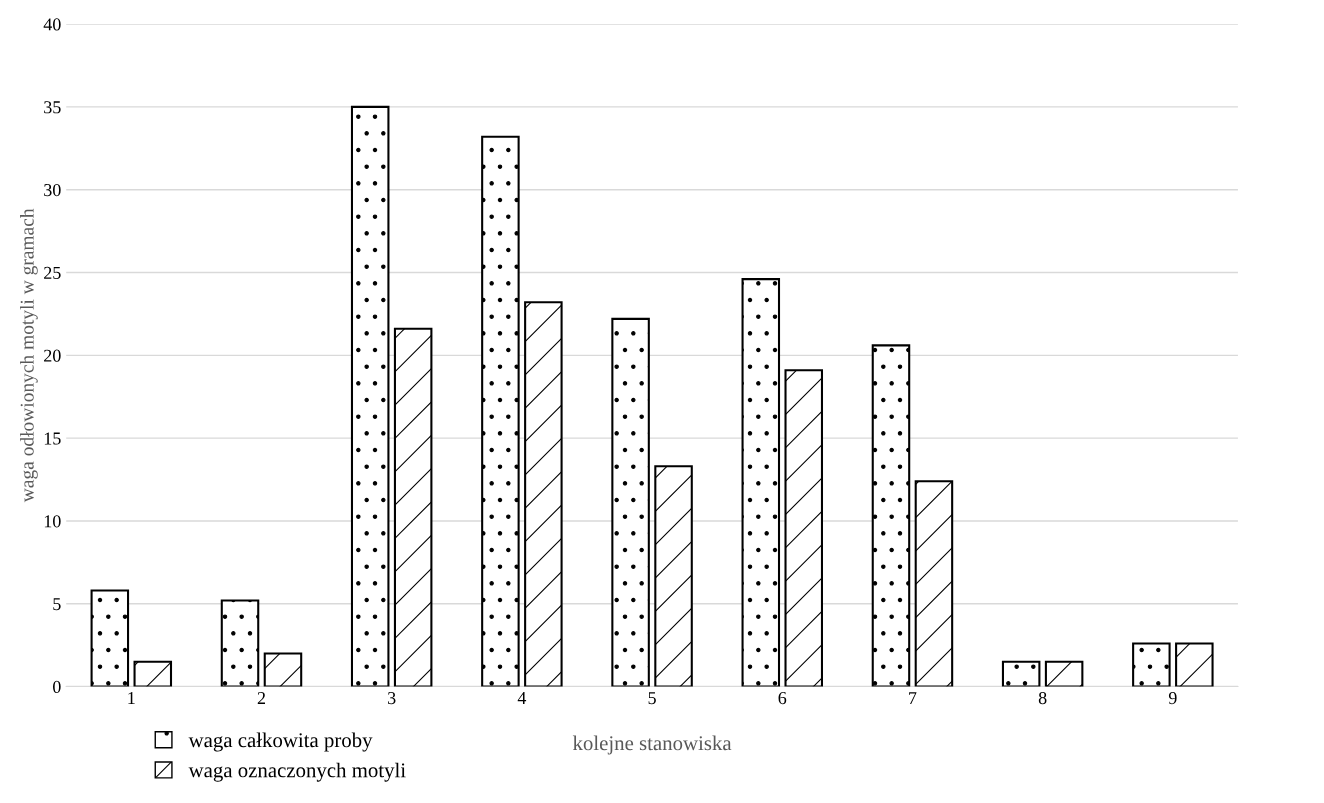 This screenshot has height=803, width=1324. What do you see at coordinates (52, 24) in the screenshot?
I see `y-tick-label: 40` at bounding box center [52, 24].